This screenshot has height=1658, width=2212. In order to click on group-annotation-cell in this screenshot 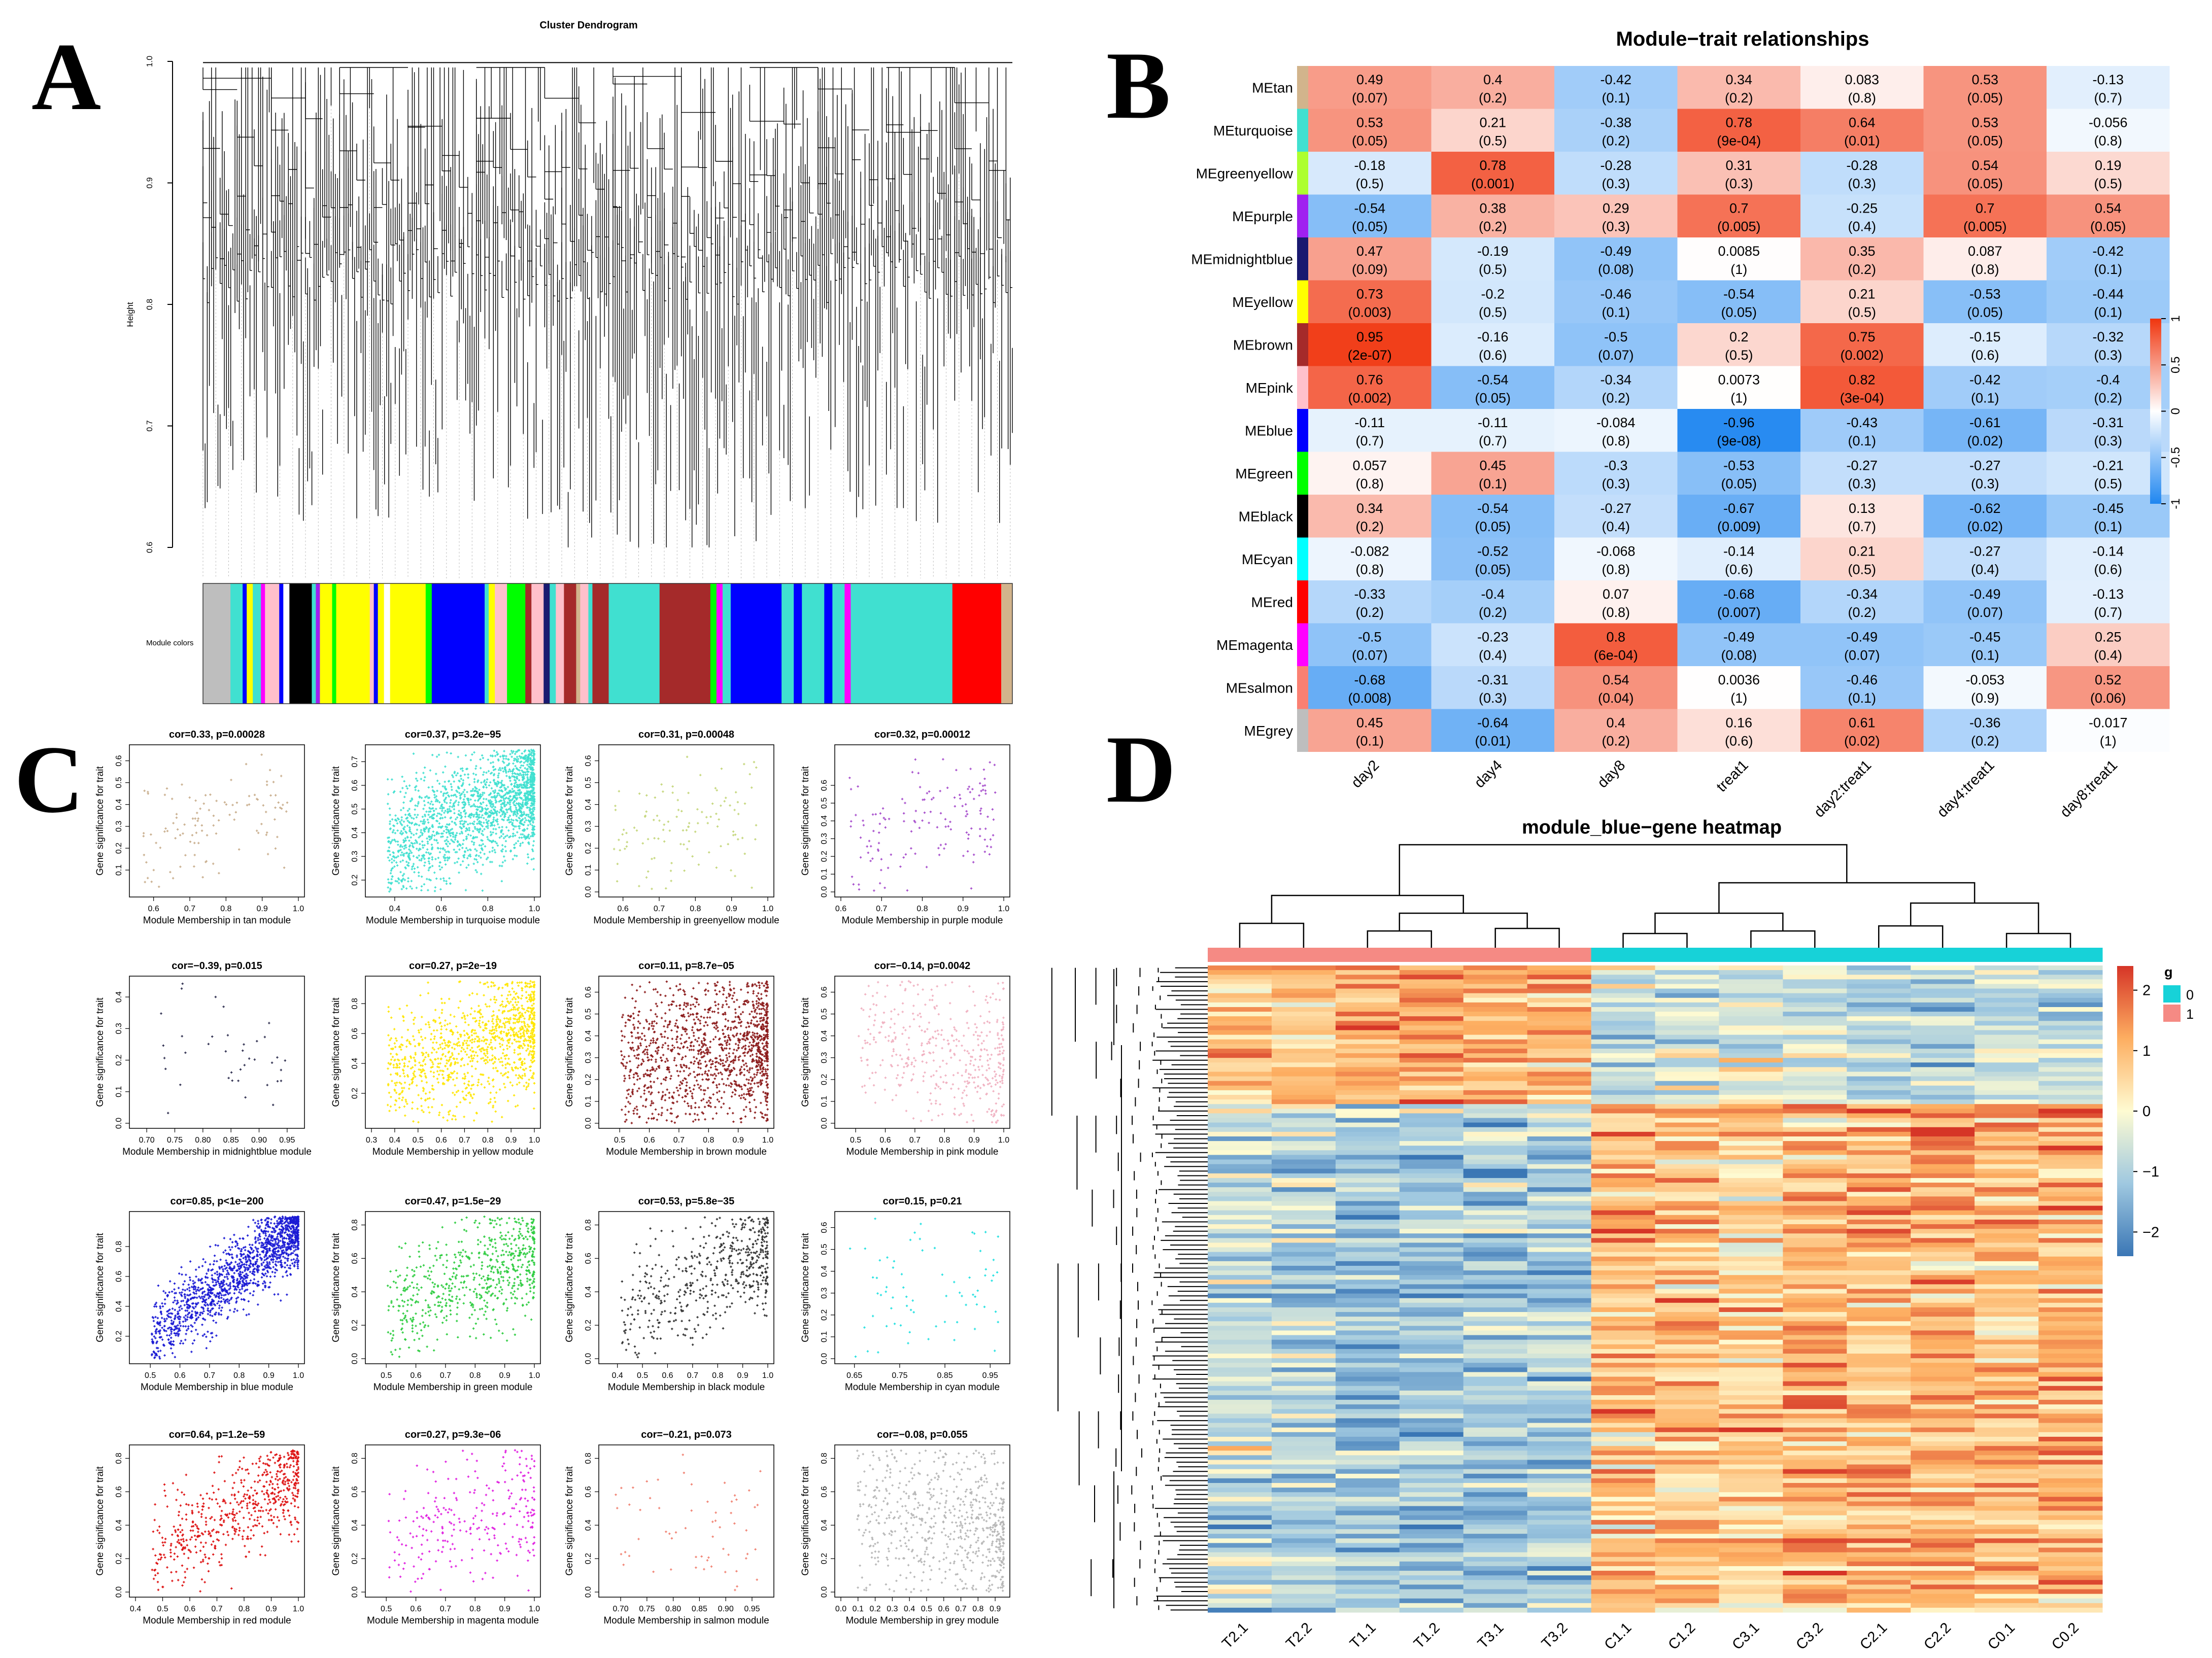, I will do `click(1687, 955)`.